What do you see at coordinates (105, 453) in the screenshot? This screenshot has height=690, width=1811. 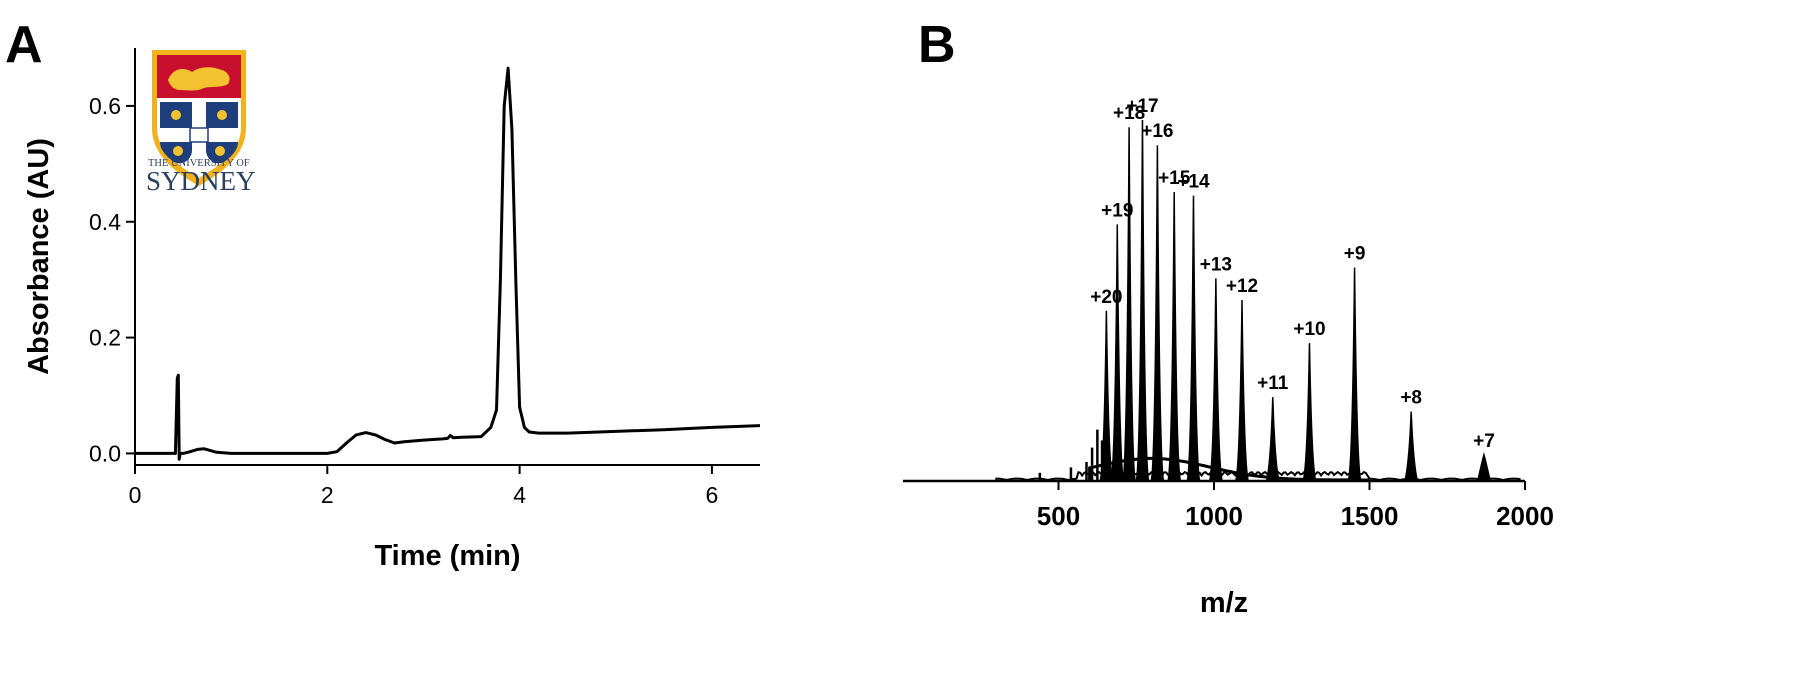 I see `y-tick-label: 0.0` at bounding box center [105, 453].